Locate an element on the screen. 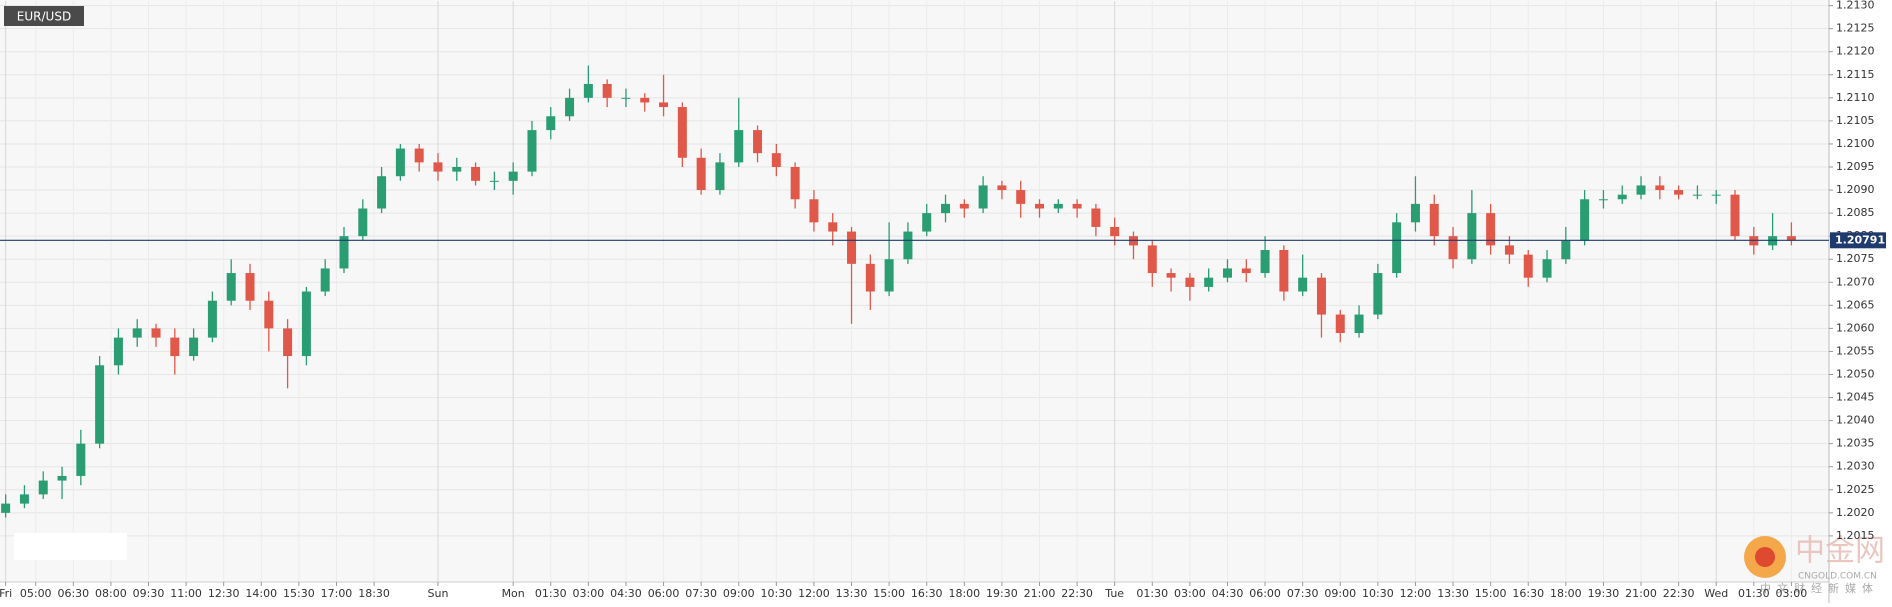 The image size is (1892, 607). x-tick-label: 12:30 is located at coordinates (224, 593).